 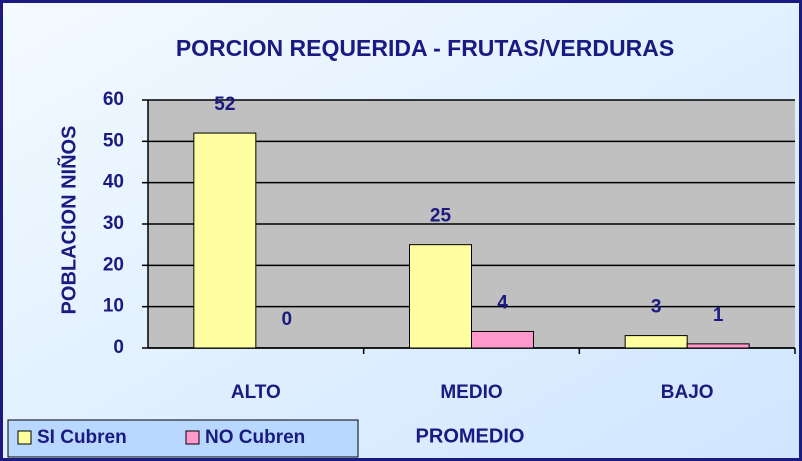 What do you see at coordinates (287, 319) in the screenshot?
I see `data-label: 0` at bounding box center [287, 319].